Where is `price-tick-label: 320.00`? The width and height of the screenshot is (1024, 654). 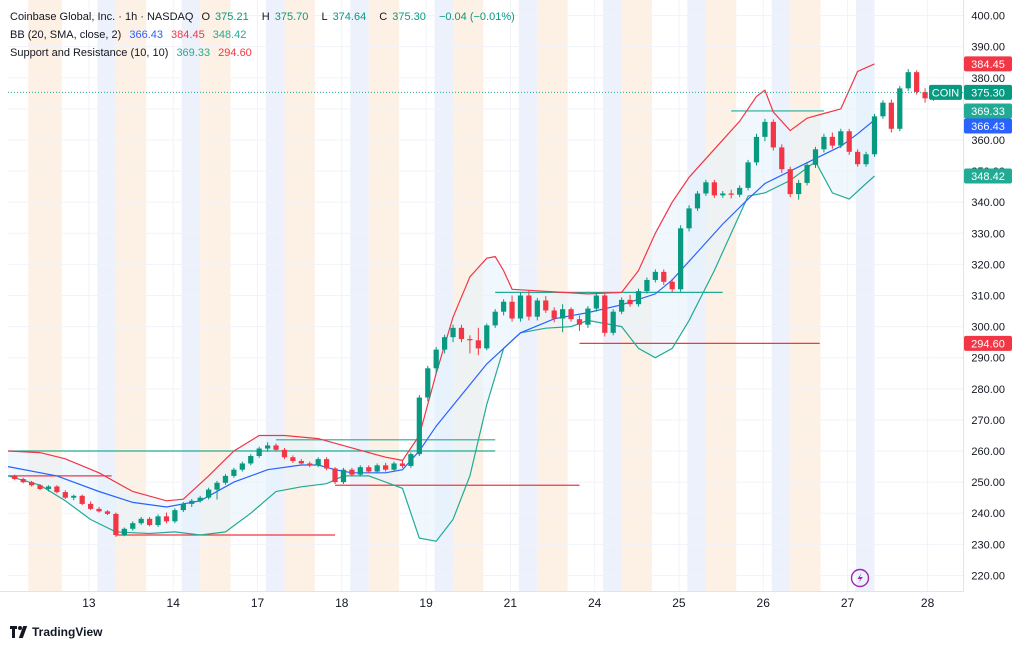
price-tick-label: 320.00 is located at coordinates (988, 265).